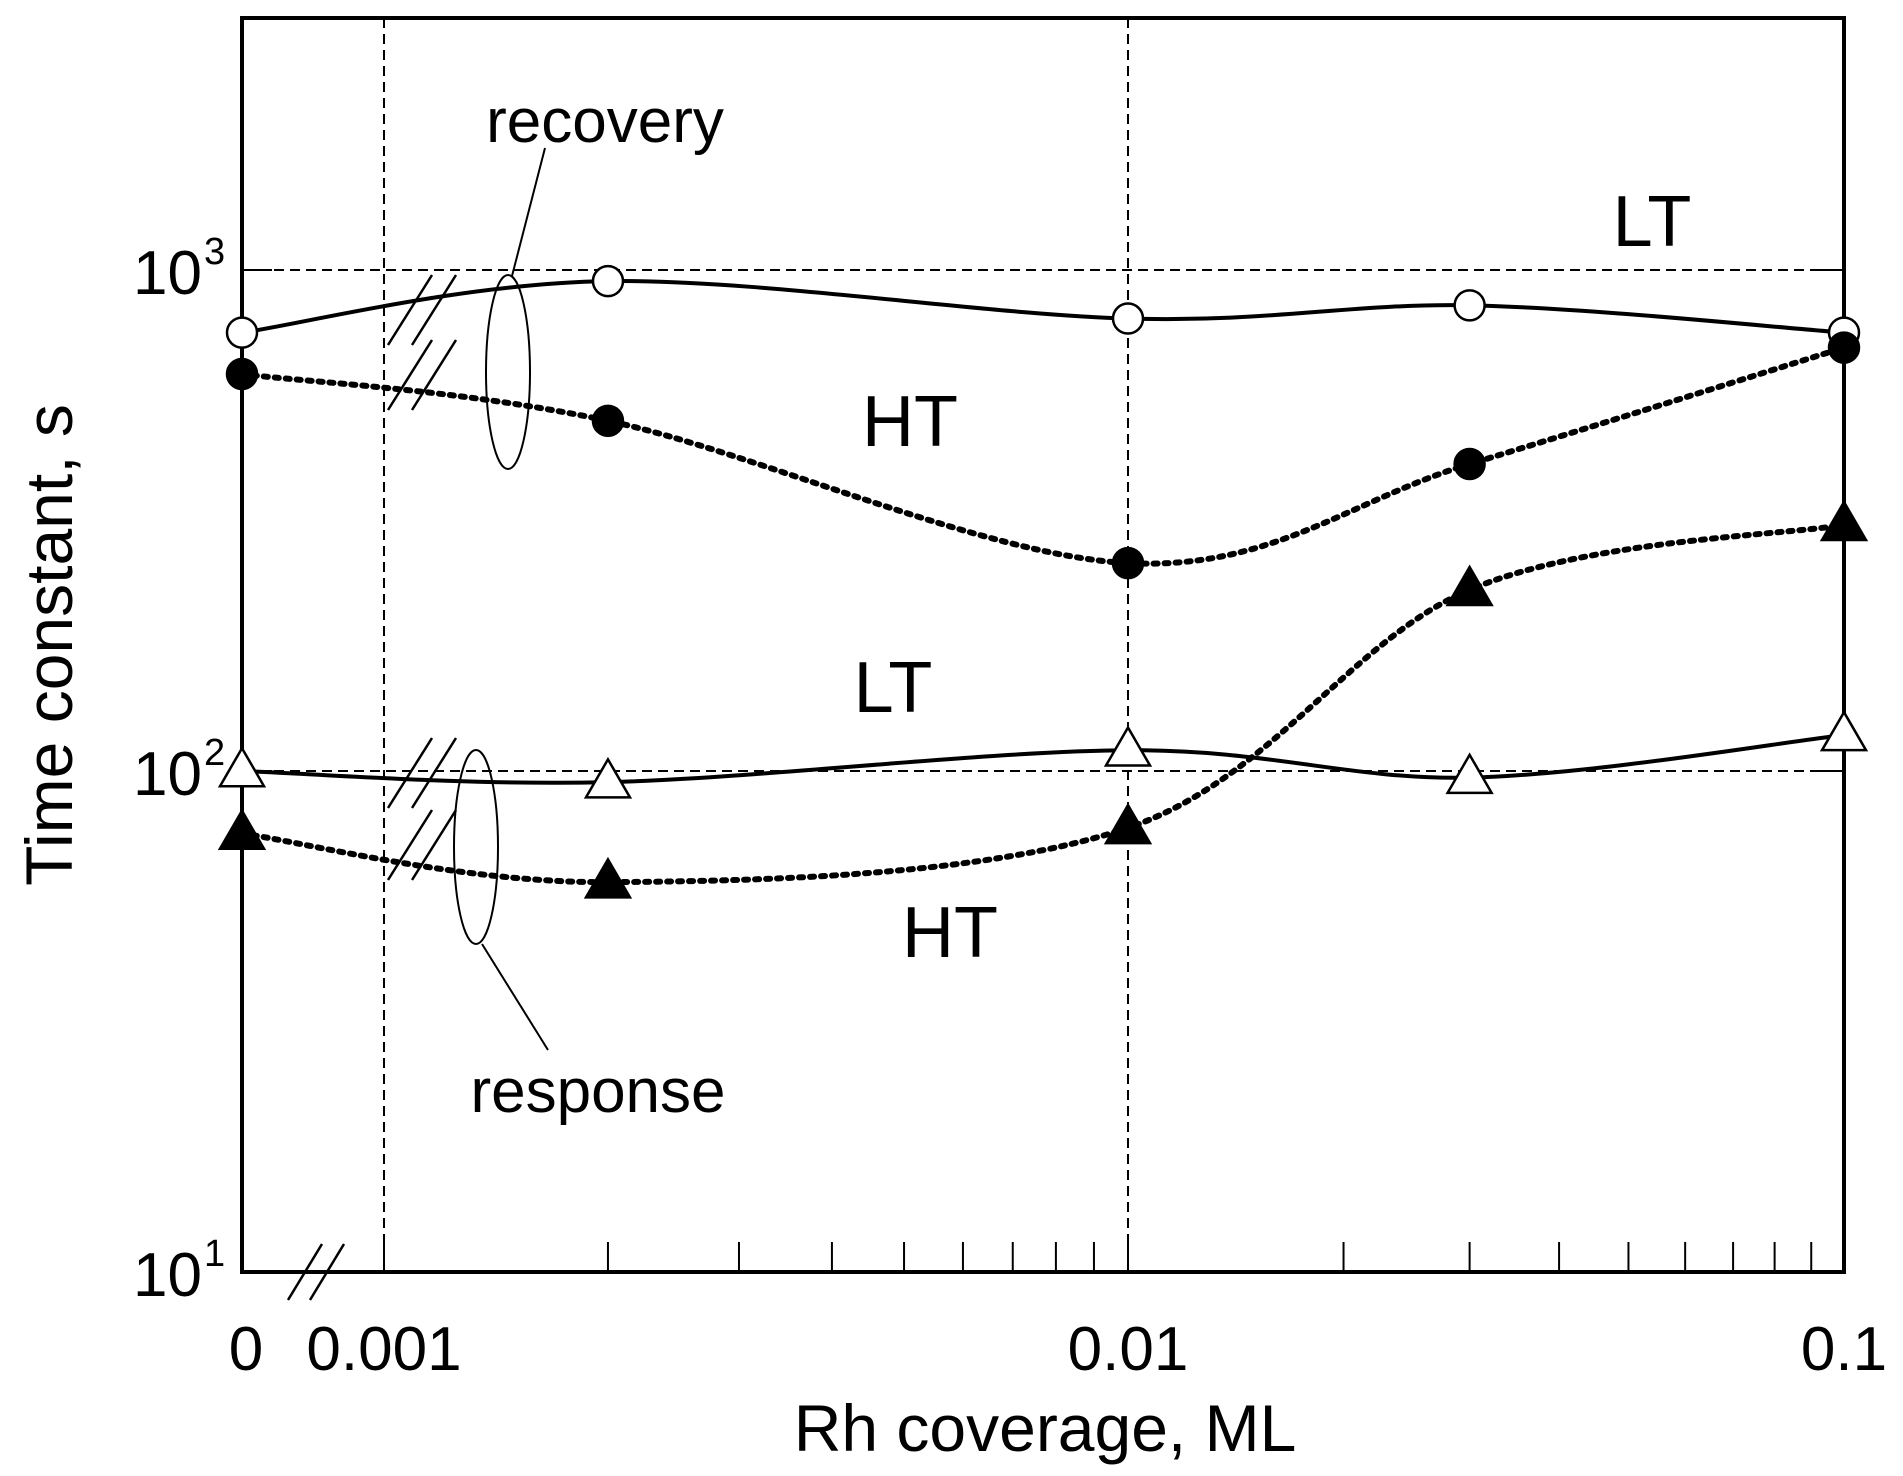 Image resolution: width=1903 pixels, height=1476 pixels. I want to click on x-tick-label: 0.01, so click(1128, 1349).